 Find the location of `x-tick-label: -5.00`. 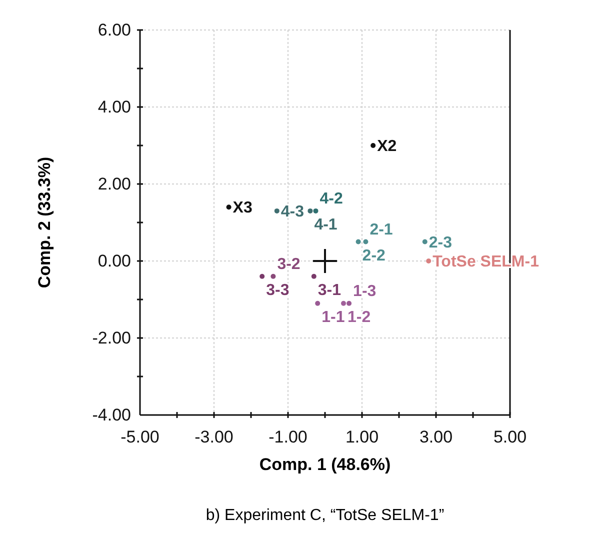

x-tick-label: -5.00 is located at coordinates (140, 437).